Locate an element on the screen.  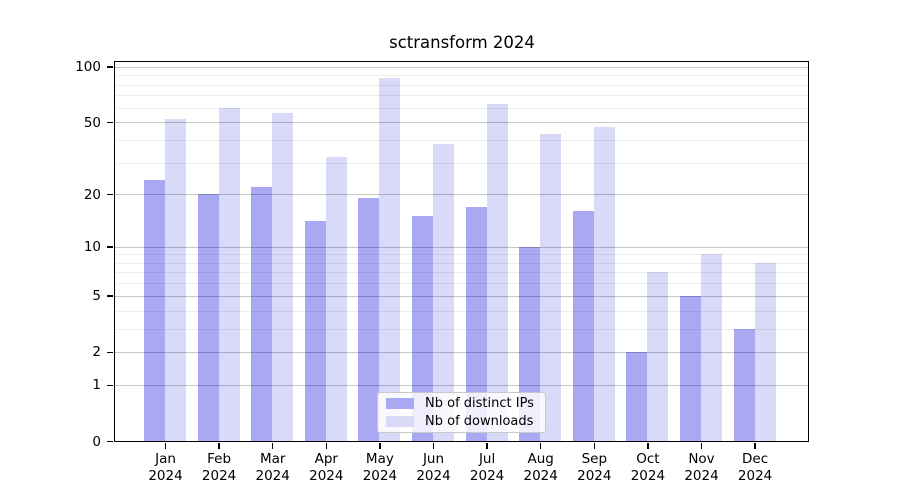
y-tick-label-10: 10 is located at coordinates (92, 247).